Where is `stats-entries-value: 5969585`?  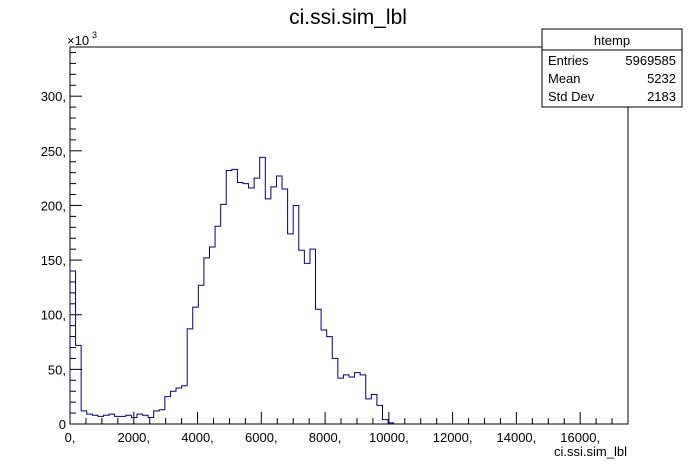 stats-entries-value: 5969585 is located at coordinates (650, 60).